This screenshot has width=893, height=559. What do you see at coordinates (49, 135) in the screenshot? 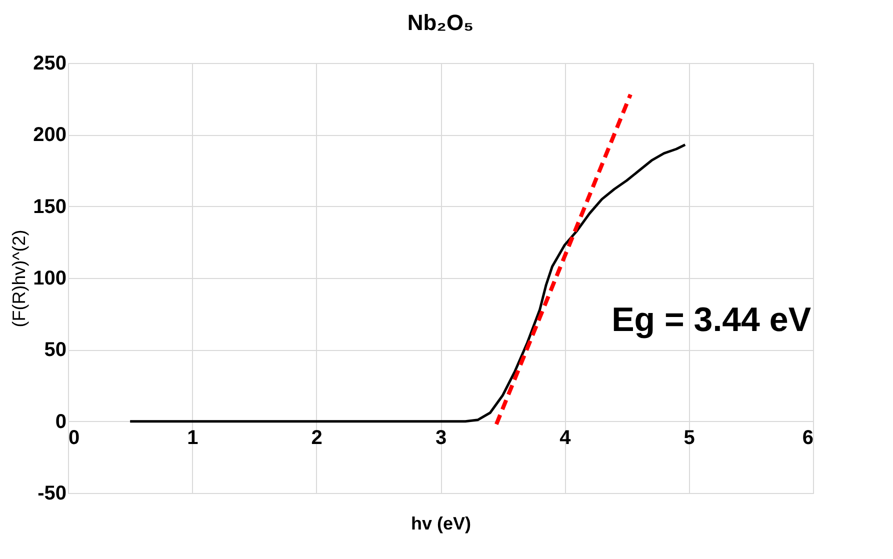
I see `y-tick-label: 200` at bounding box center [49, 135].